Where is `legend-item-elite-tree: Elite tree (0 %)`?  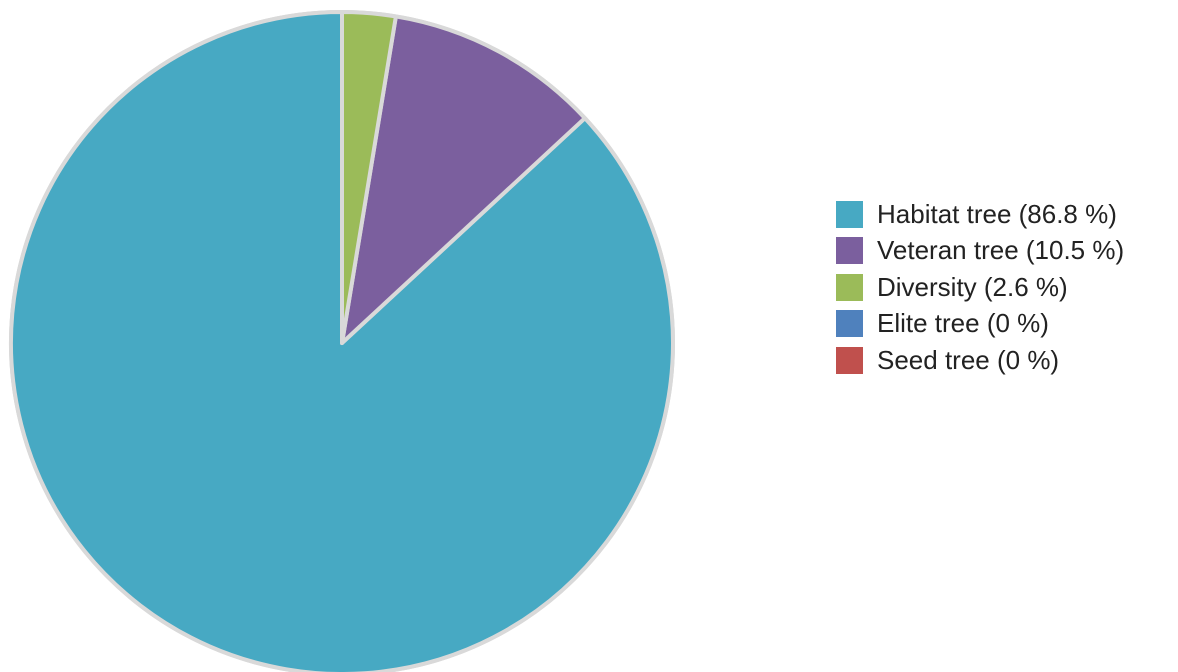
legend-item-elite-tree: Elite tree (0 %) is located at coordinates (980, 324).